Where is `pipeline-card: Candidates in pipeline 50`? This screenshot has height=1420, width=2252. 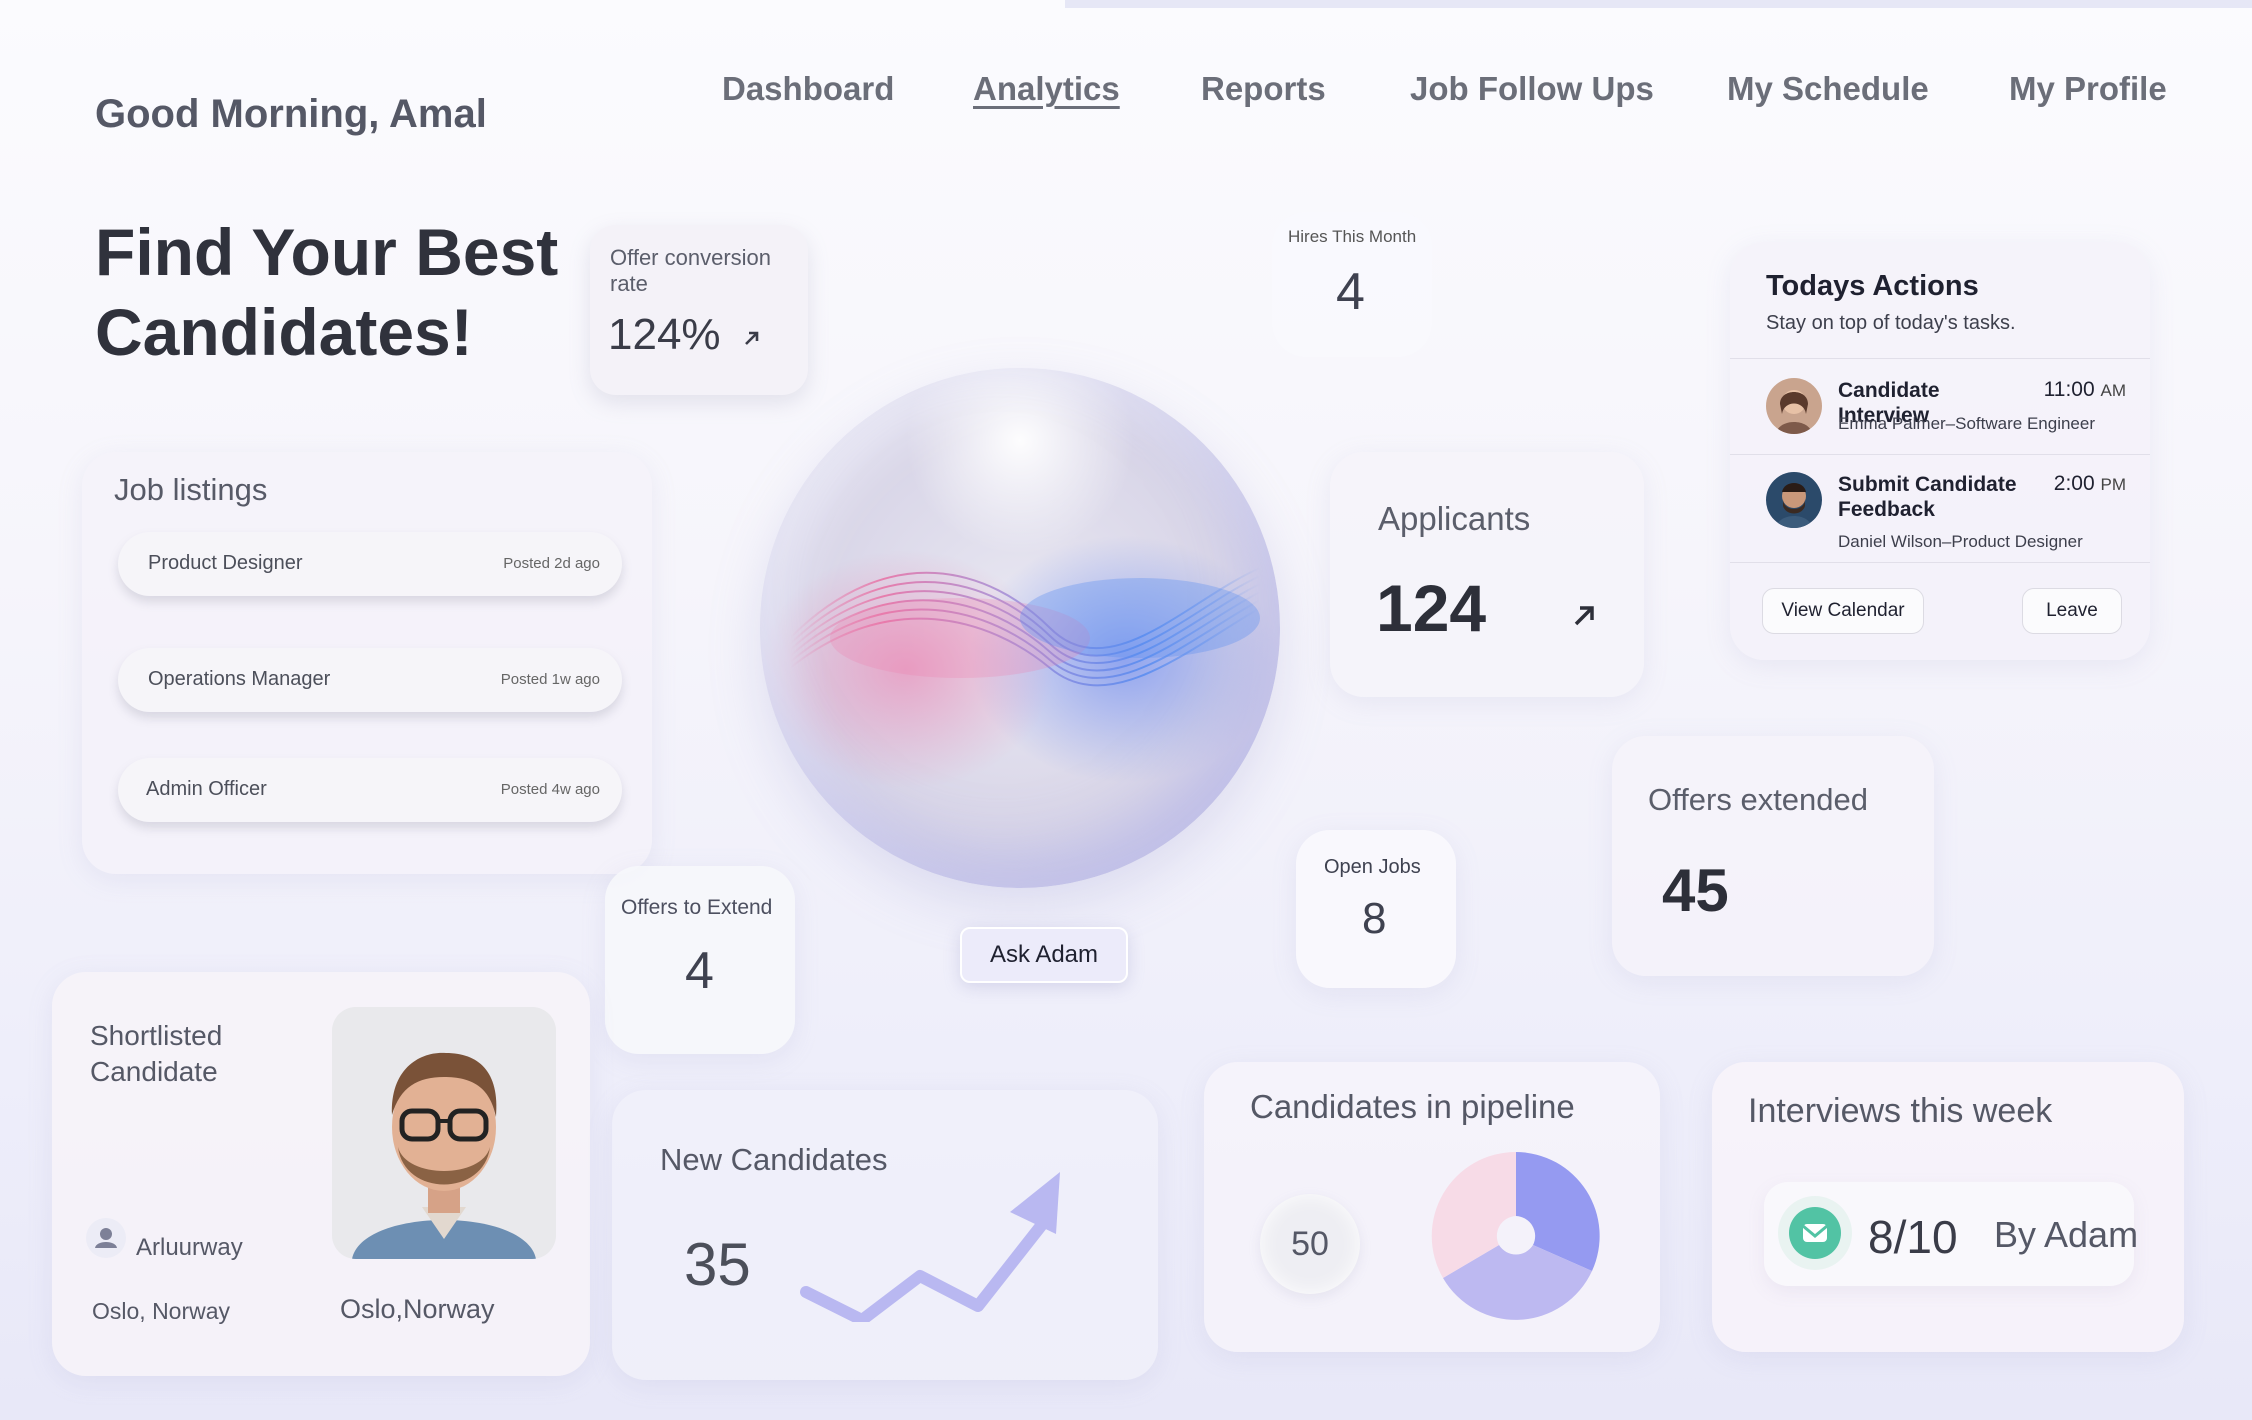
pipeline-card: Candidates in pipeline 50 is located at coordinates (1432, 1207).